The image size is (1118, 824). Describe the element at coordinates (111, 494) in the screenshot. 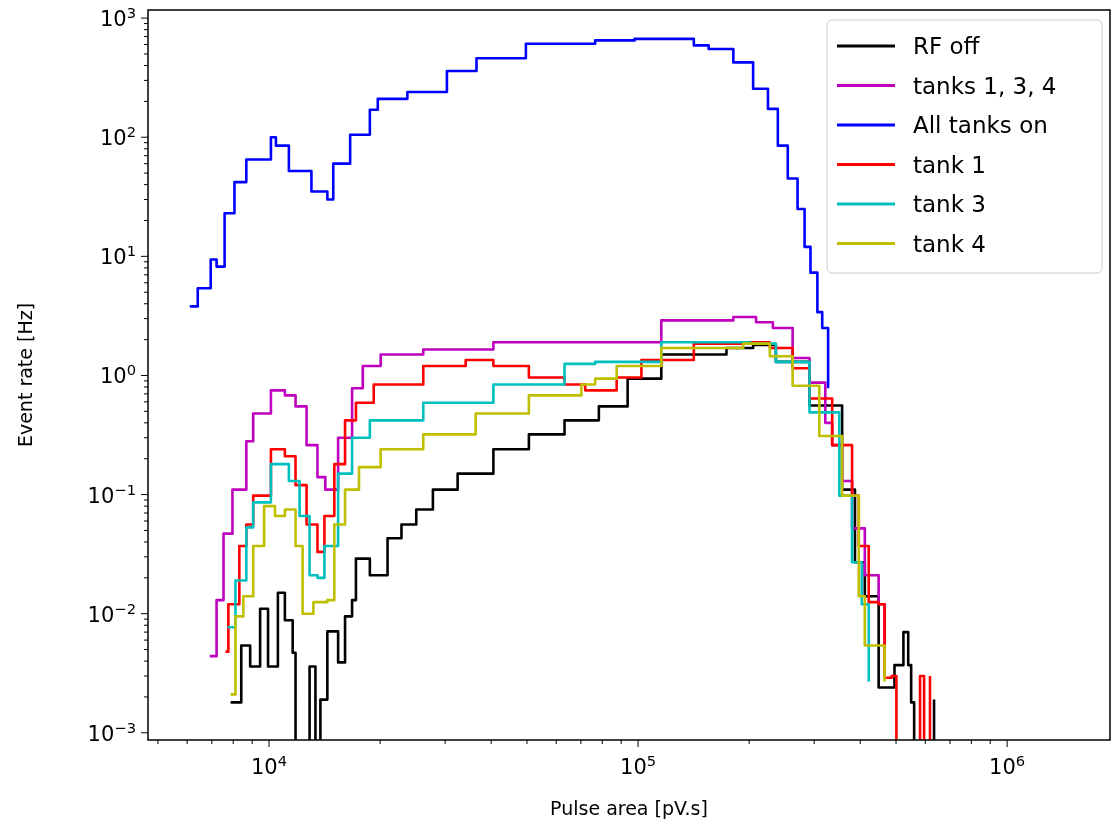

I see `y-tick-label: 10$^{−1}$` at that location.